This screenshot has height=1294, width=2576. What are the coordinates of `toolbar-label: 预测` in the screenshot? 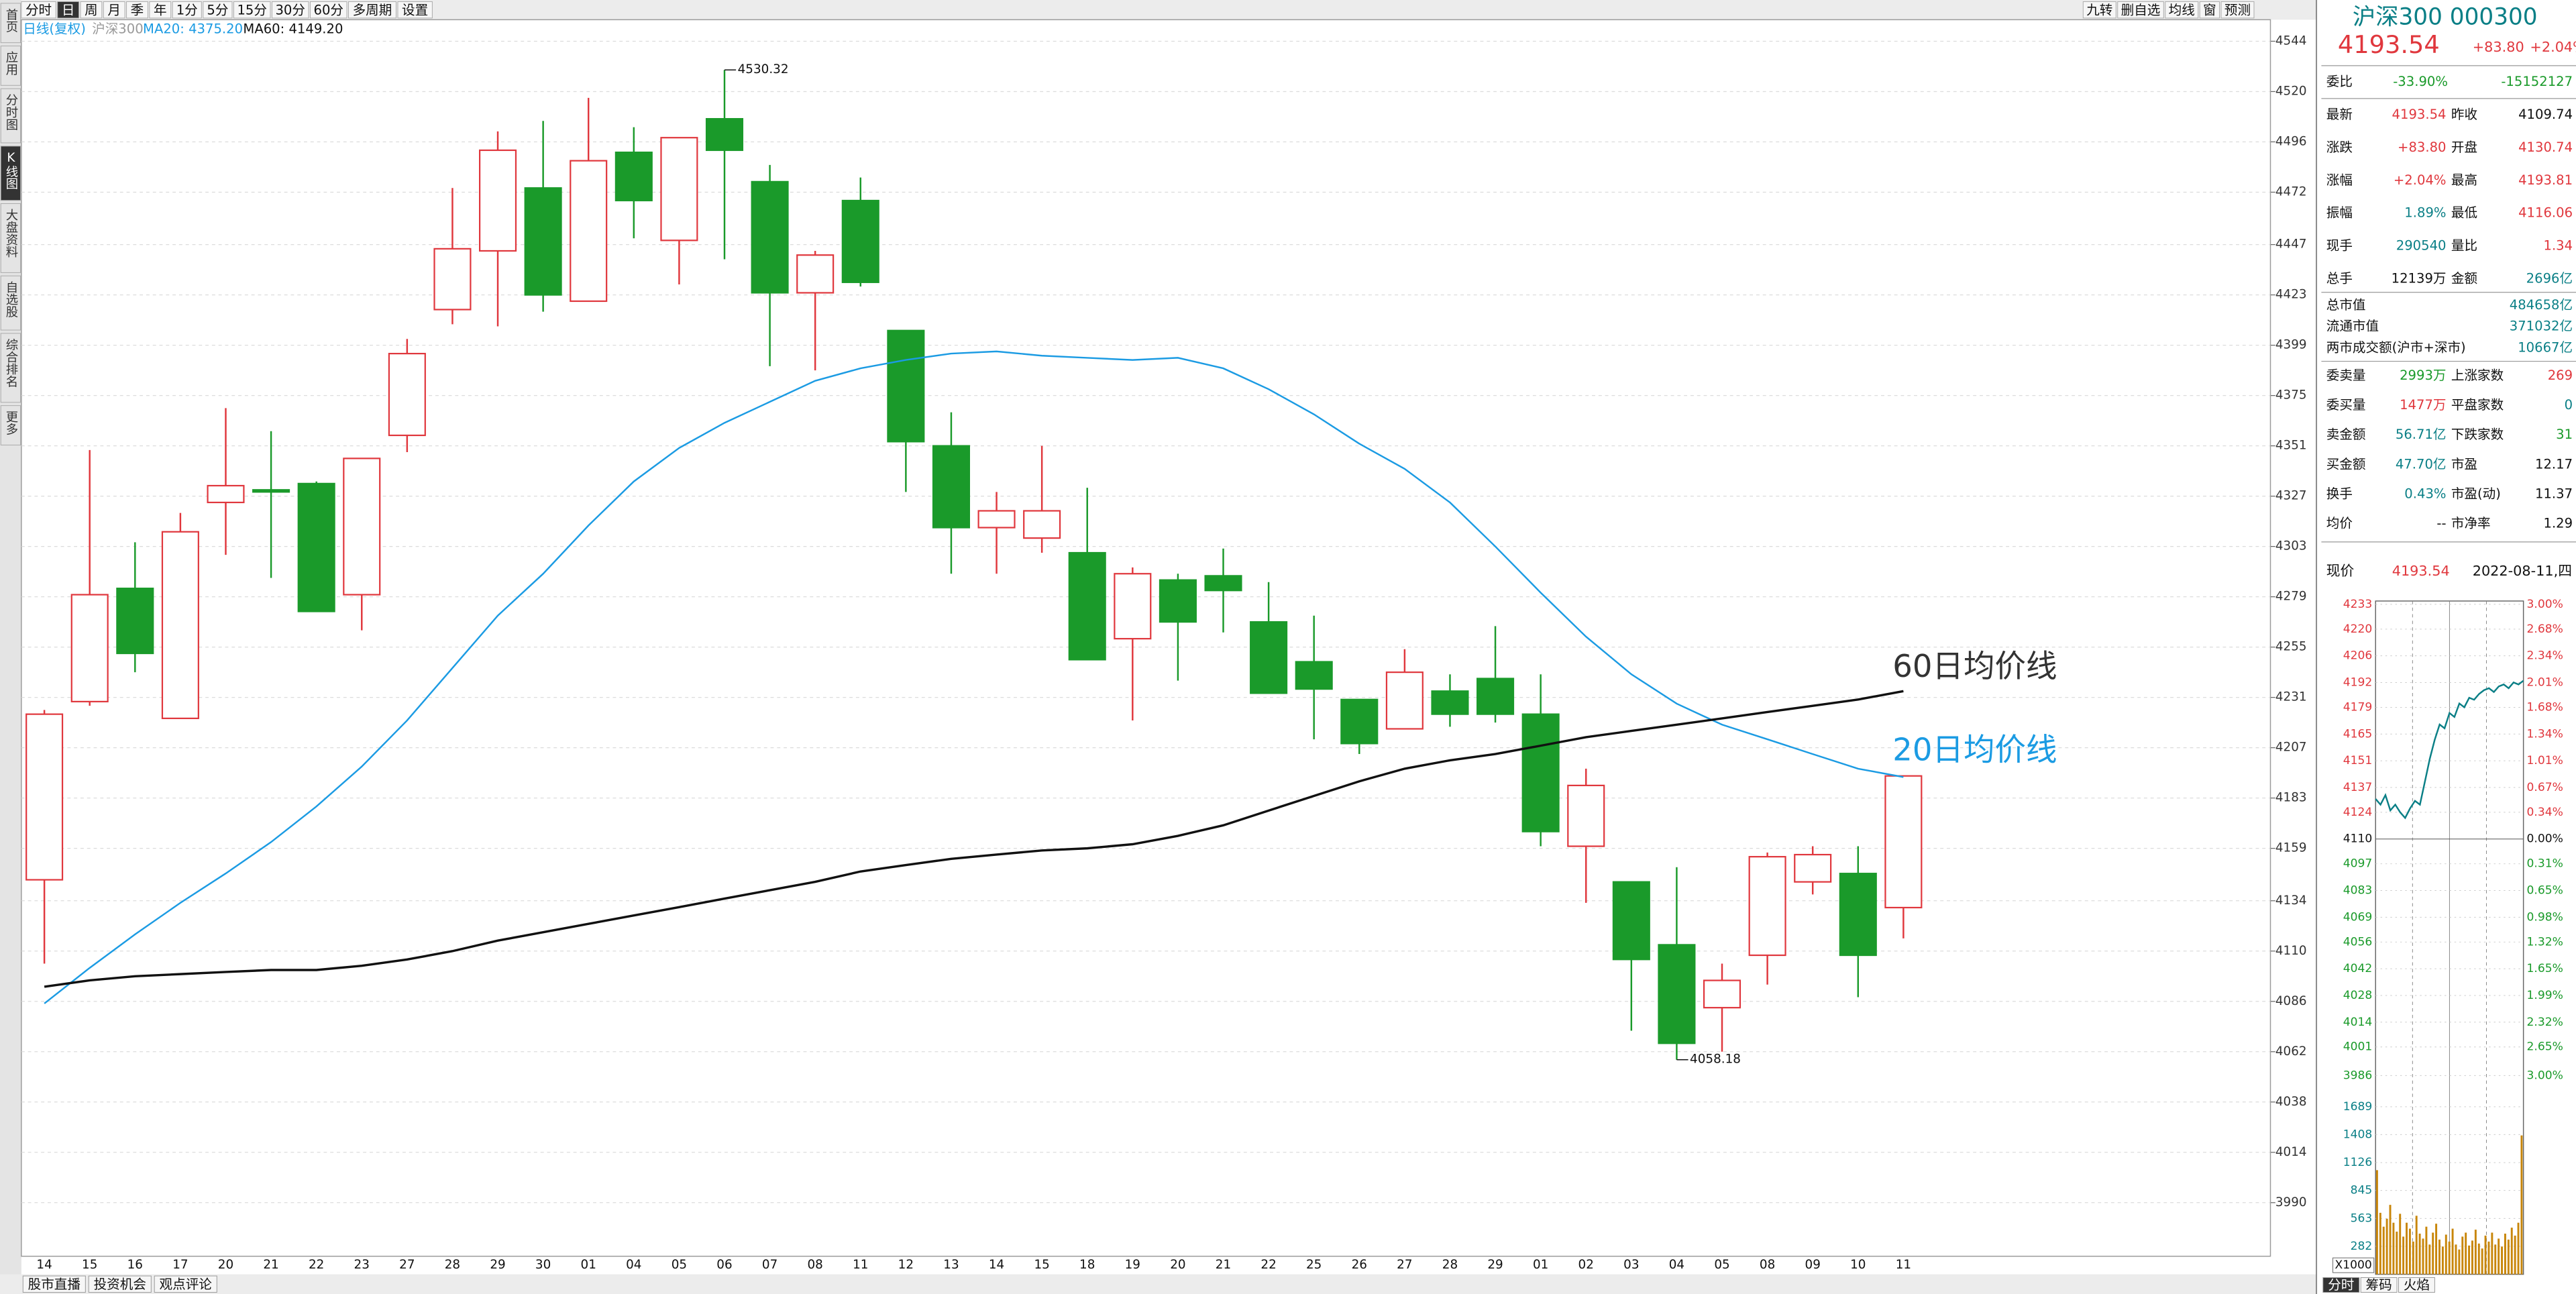 It's located at (2237, 9).